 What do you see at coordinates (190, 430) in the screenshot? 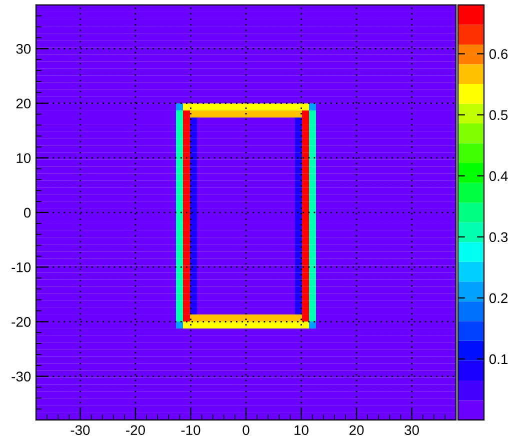
I see `x-tick-label: -10` at bounding box center [190, 430].